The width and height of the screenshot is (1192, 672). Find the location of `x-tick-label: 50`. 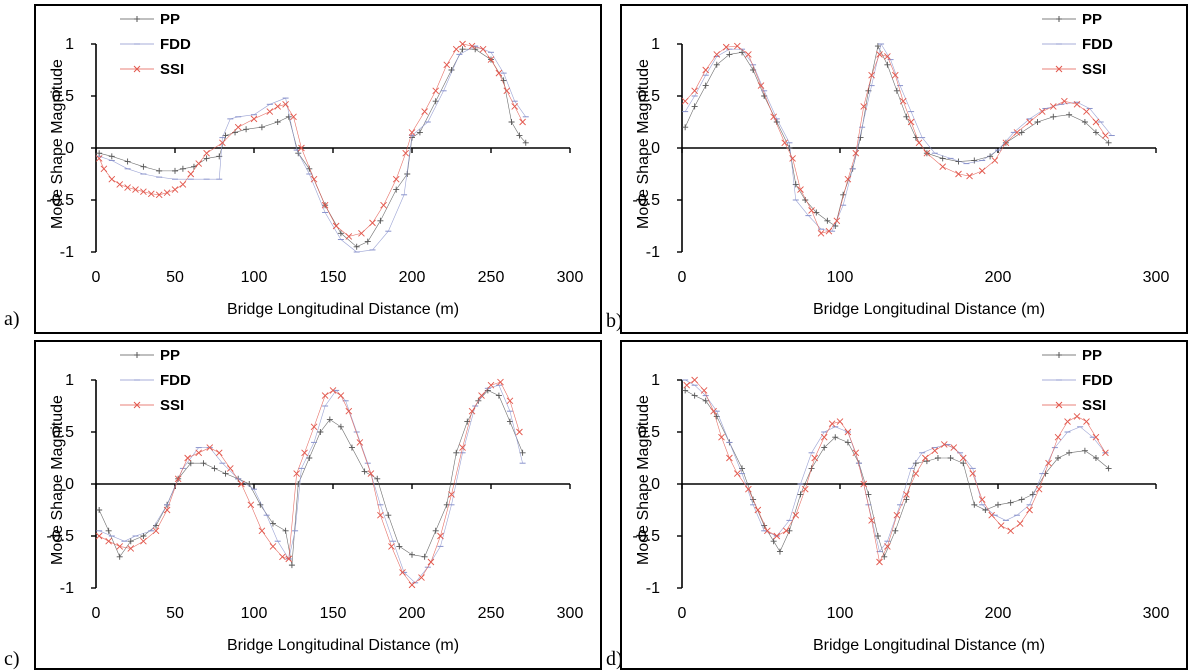

x-tick-label: 50 is located at coordinates (175, 277).